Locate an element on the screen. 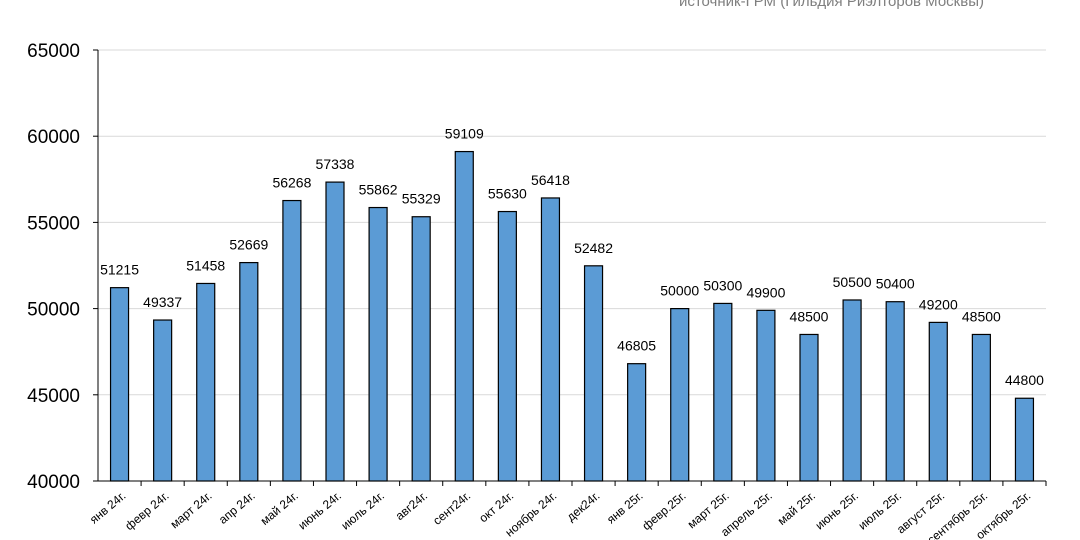 This screenshot has height=540, width=1080. bar-value-label: 49337 is located at coordinates (162, 302).